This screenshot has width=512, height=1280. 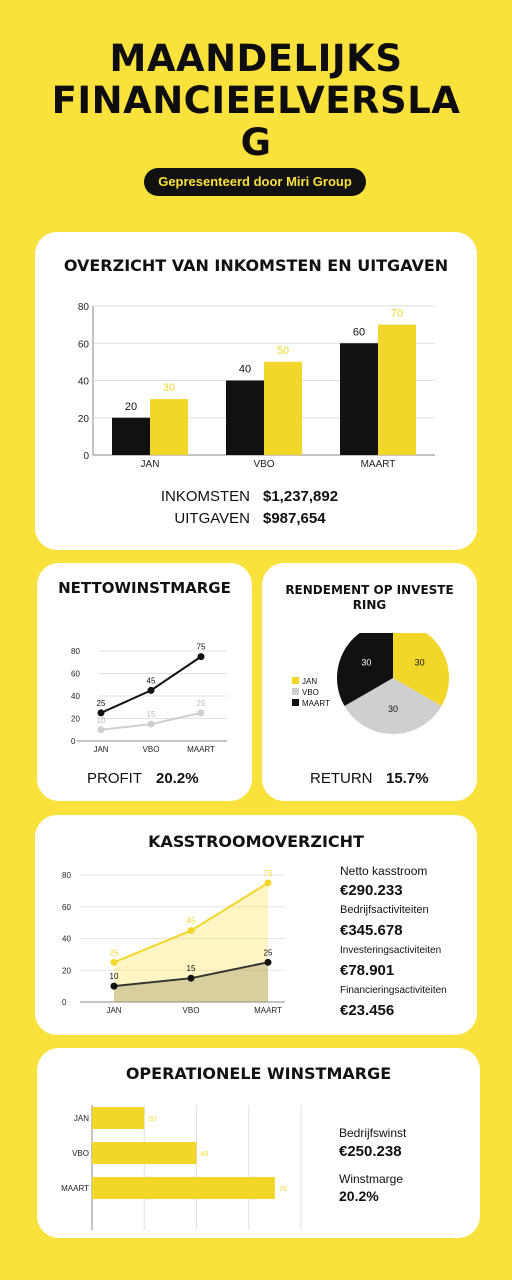 What do you see at coordinates (370, 1151) in the screenshot?
I see `operational-value-0: €250.238` at bounding box center [370, 1151].